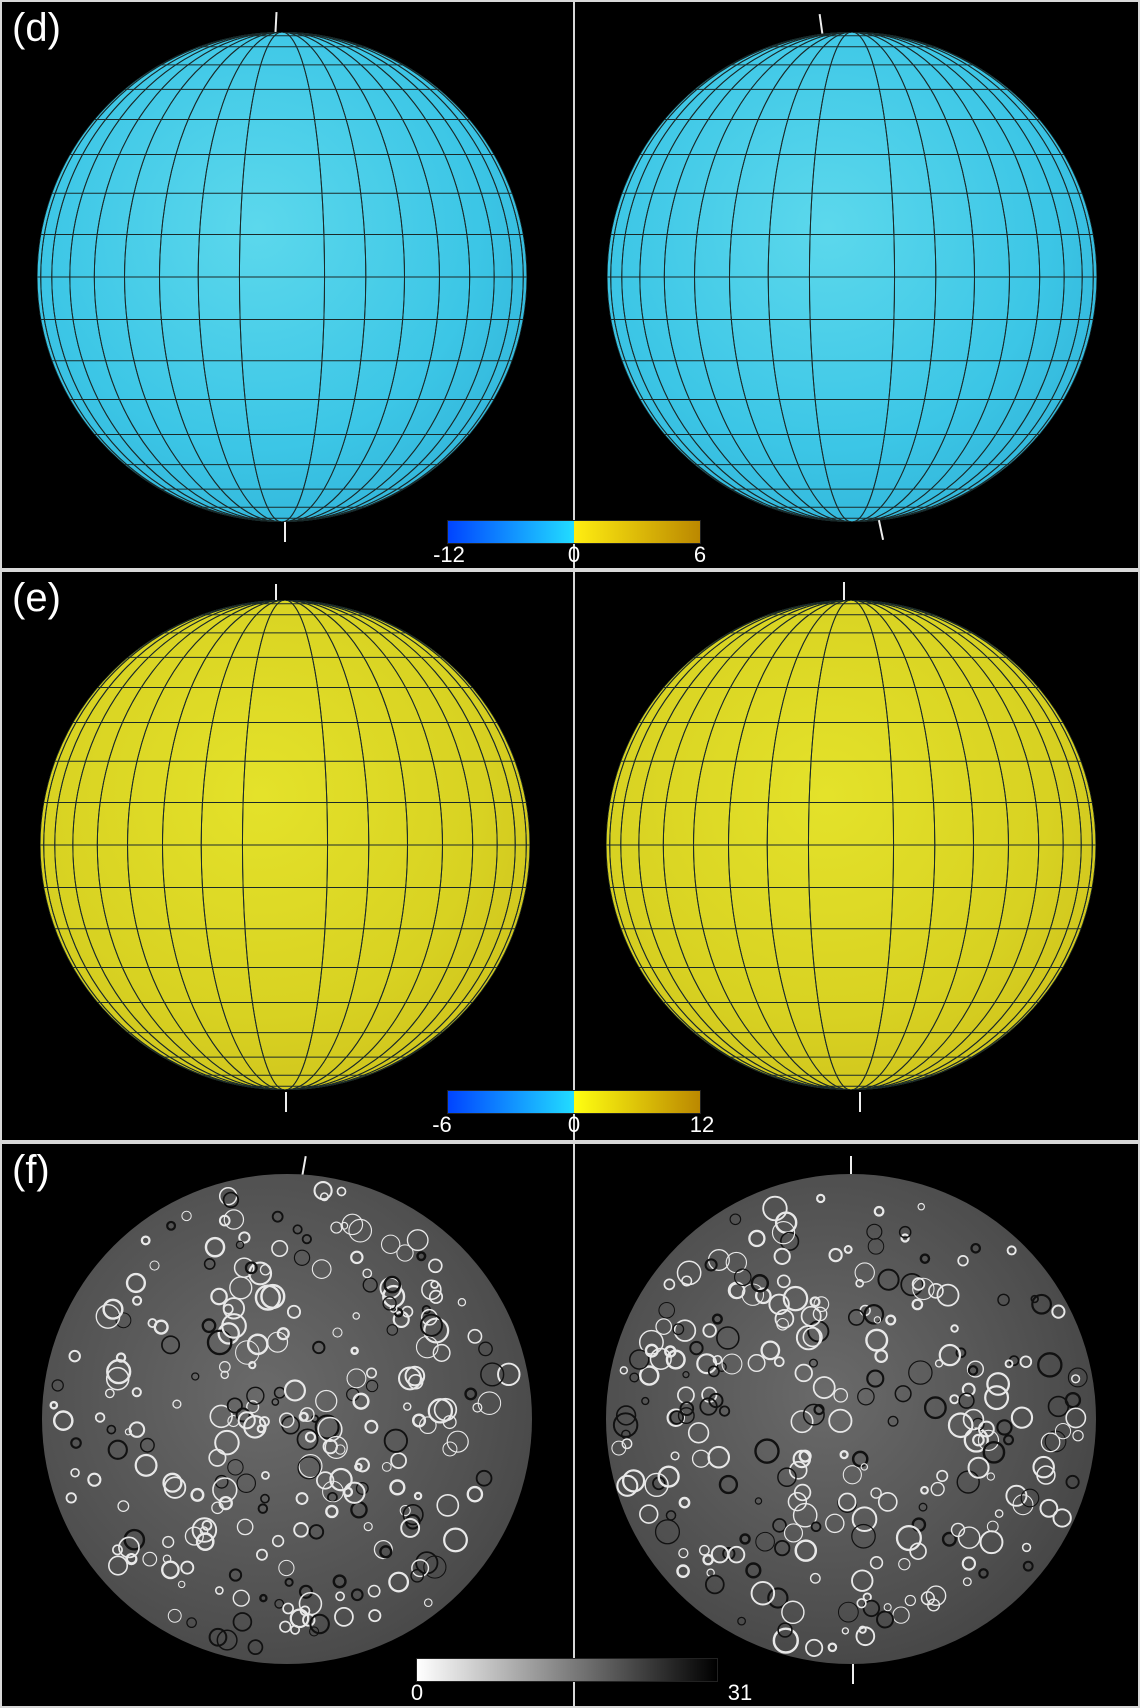 The image size is (1140, 1708). I want to click on panel-label: (e), so click(36, 598).